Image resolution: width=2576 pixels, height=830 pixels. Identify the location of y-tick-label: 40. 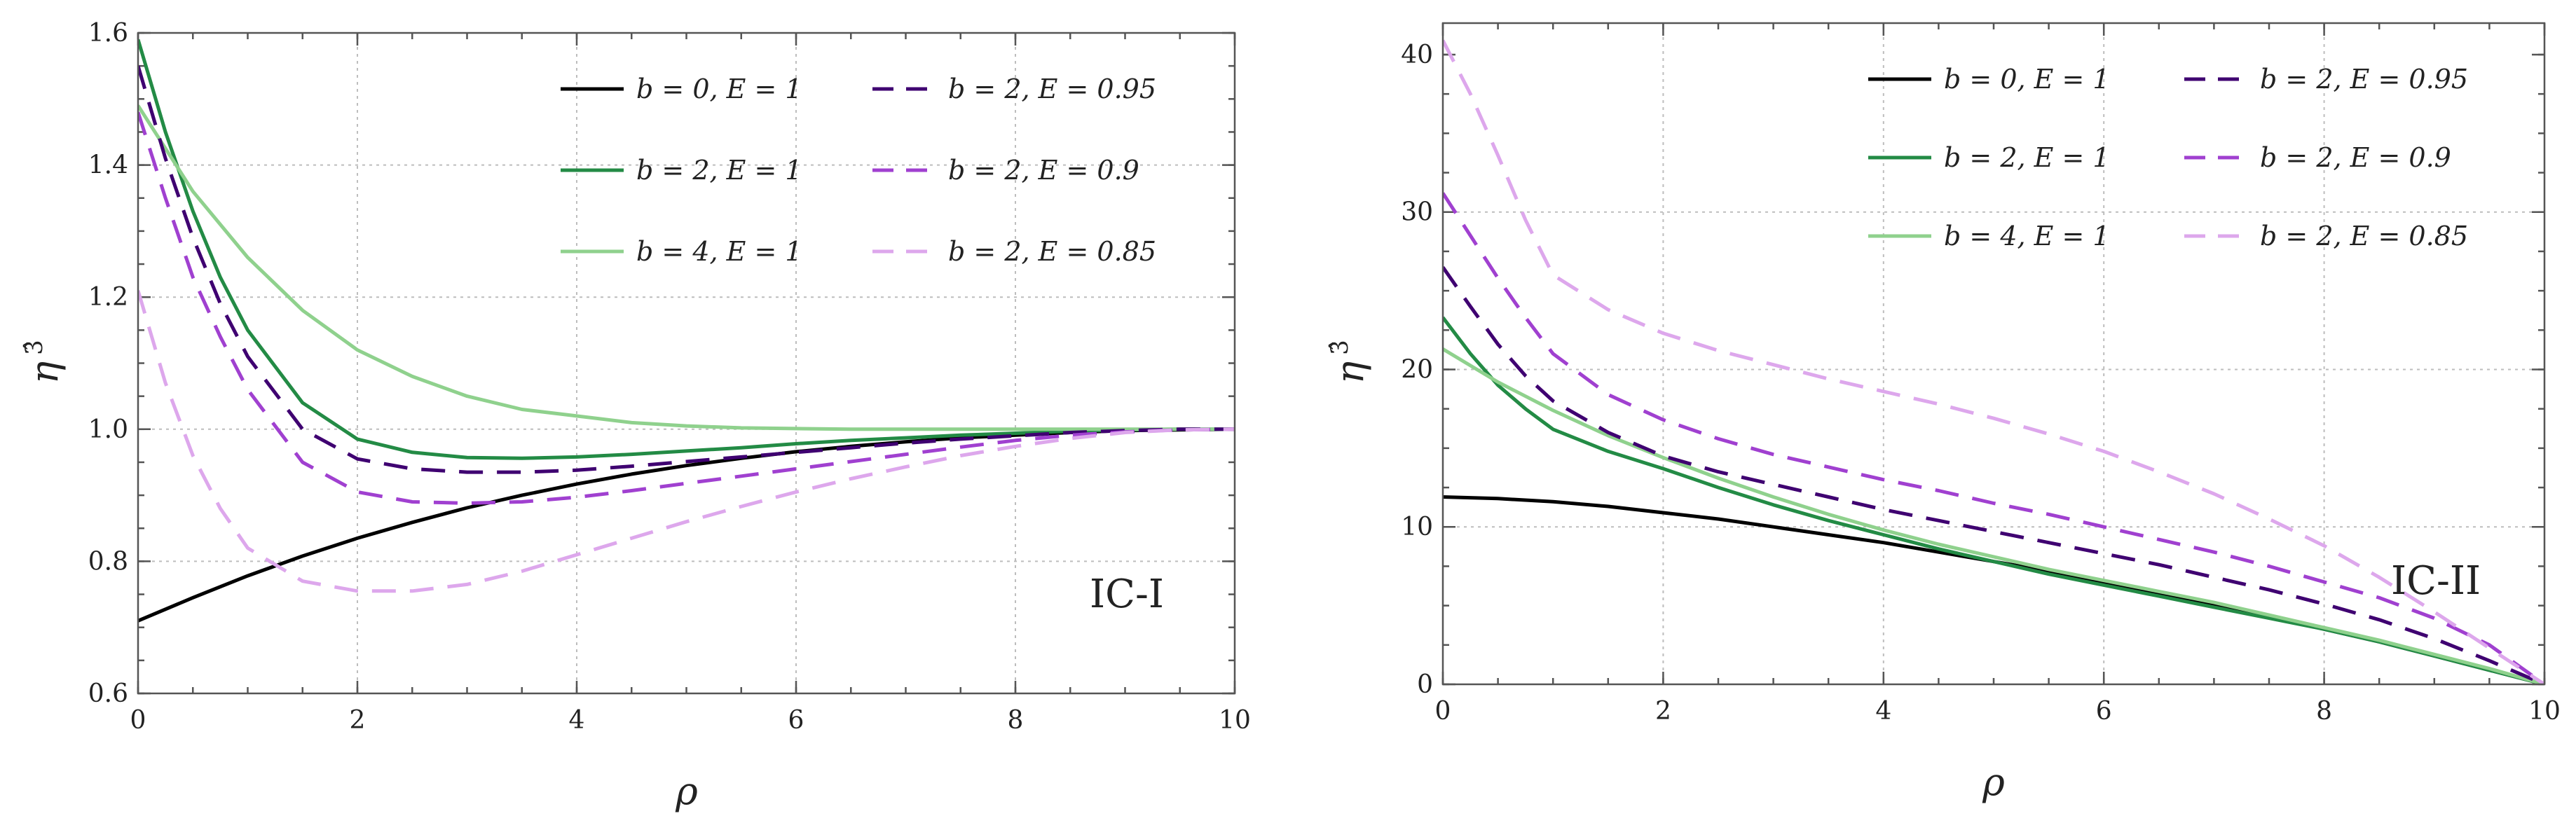
(1417, 55).